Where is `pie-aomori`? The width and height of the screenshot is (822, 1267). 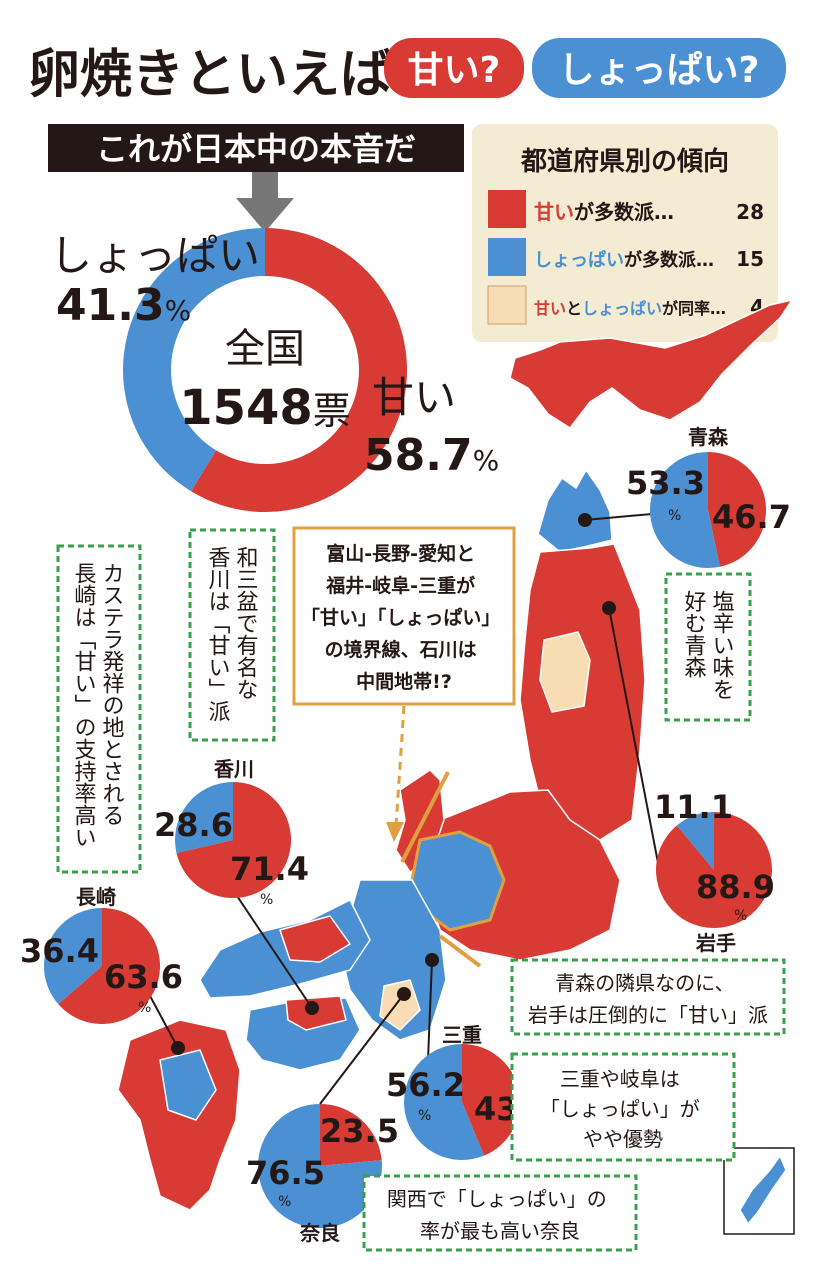 pie-aomori is located at coordinates (708, 510).